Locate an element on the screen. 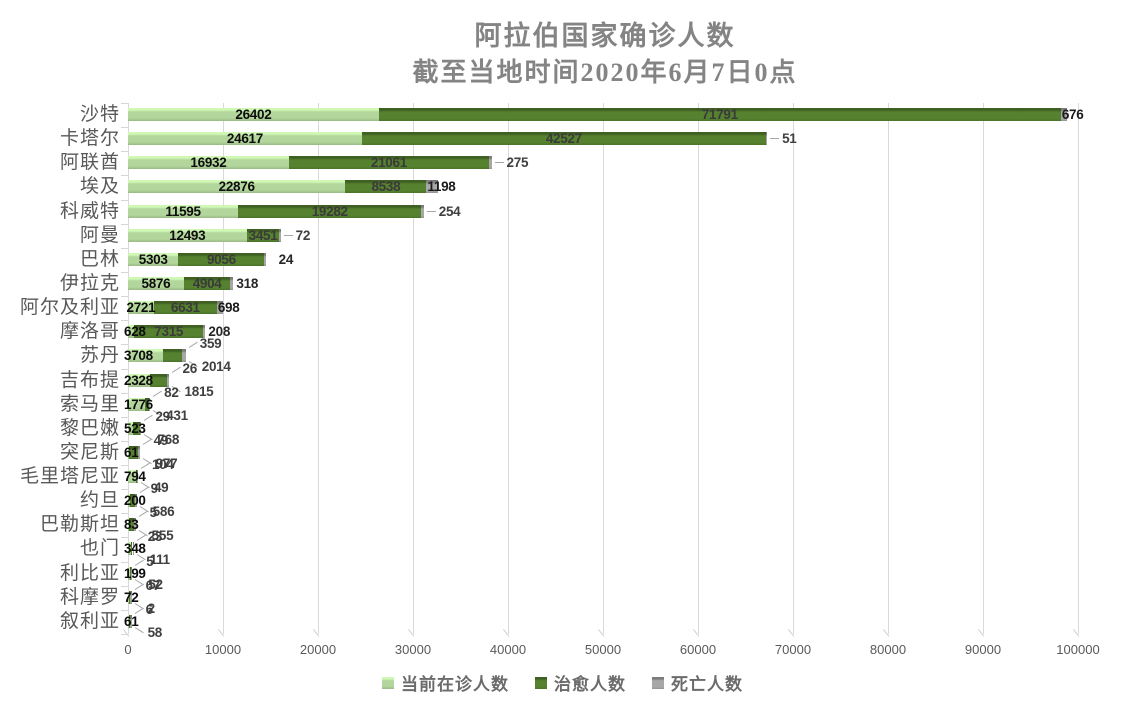 This screenshot has height=708, width=1125. legend-item-cured: 治愈人数 is located at coordinates (580, 682).